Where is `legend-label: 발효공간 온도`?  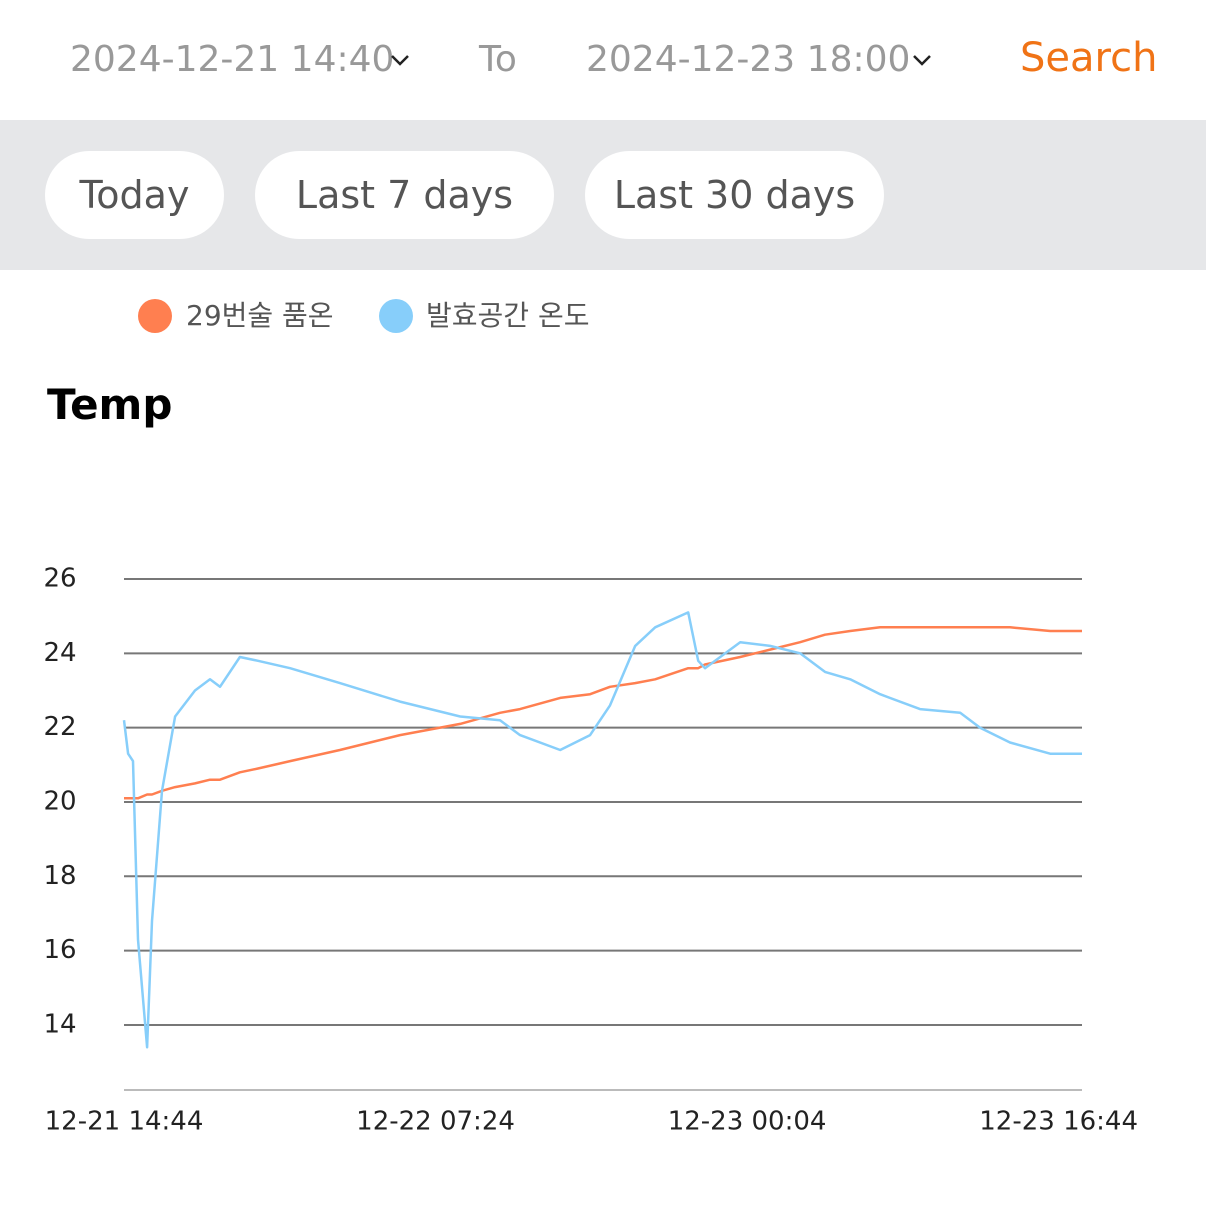
legend-label: 발효공간 온도 is located at coordinates (508, 315).